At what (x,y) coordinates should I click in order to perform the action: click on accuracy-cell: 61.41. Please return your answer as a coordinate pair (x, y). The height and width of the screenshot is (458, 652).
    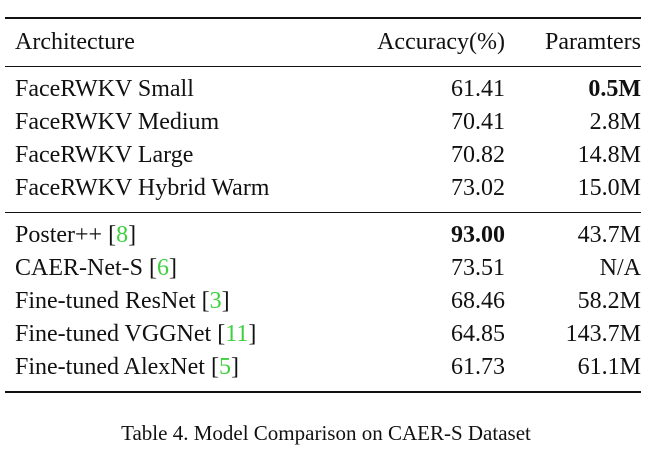
    Looking at the image, I should click on (478, 89).